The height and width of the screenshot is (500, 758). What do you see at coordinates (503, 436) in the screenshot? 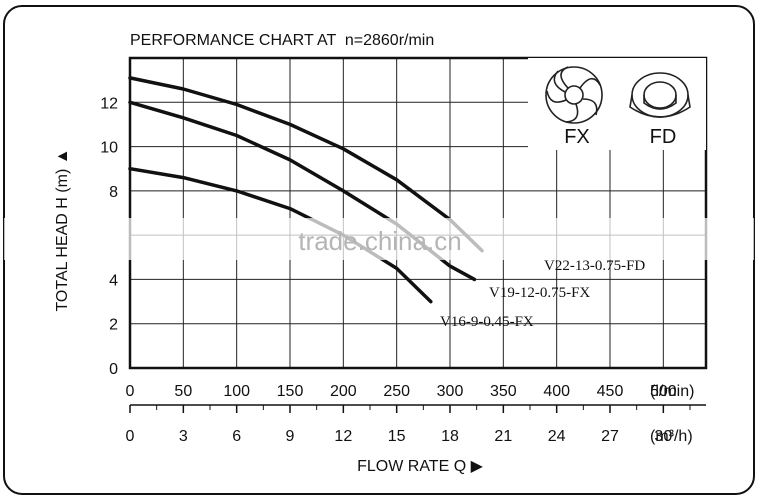
I see `x-tick-label-m3h: 21` at bounding box center [503, 436].